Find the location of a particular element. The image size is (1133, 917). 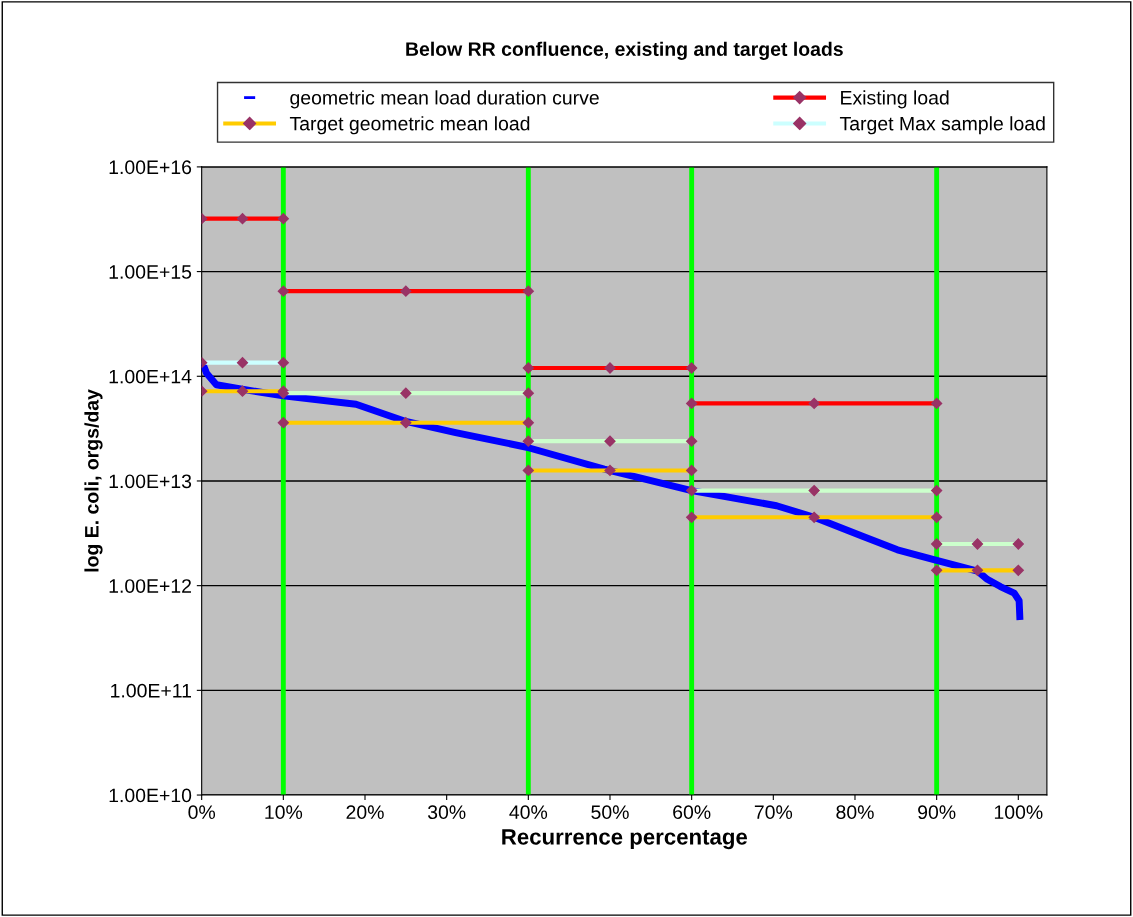

y-tick-label: 1.00E+10 is located at coordinates (150, 795).